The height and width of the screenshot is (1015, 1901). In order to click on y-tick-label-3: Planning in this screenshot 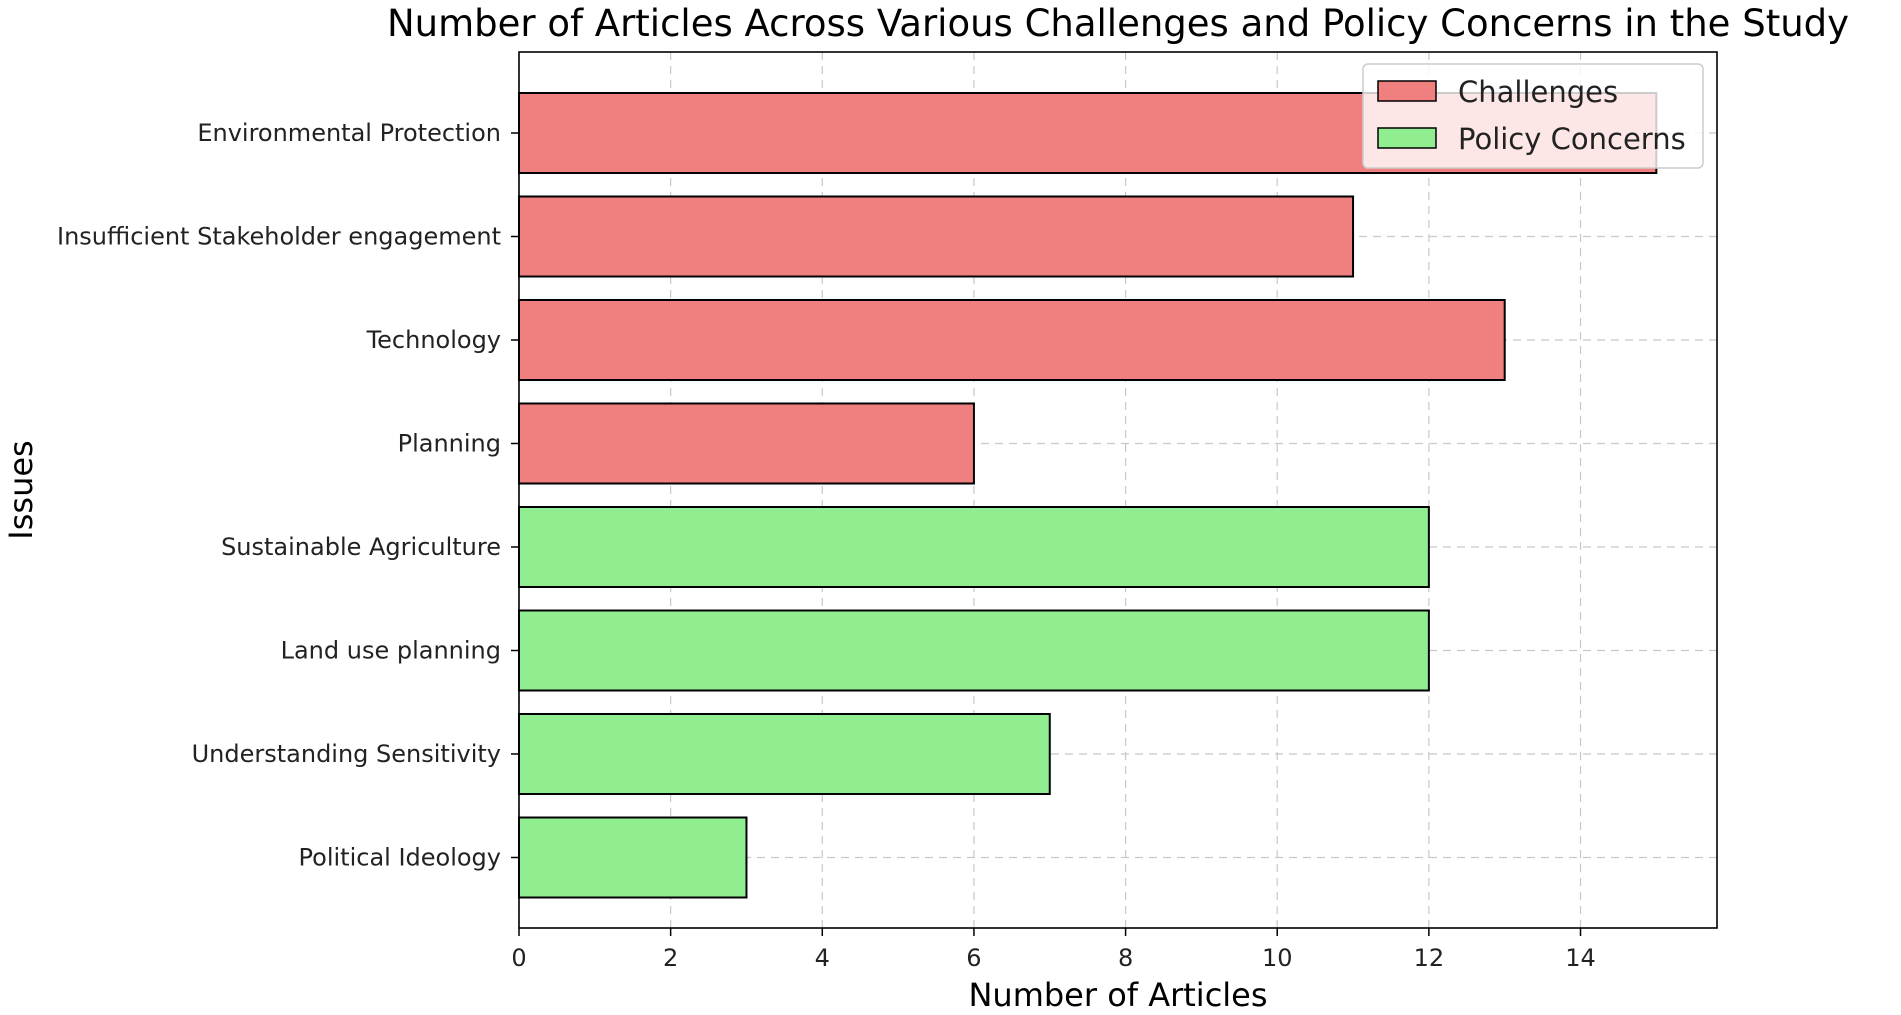, I will do `click(449, 444)`.